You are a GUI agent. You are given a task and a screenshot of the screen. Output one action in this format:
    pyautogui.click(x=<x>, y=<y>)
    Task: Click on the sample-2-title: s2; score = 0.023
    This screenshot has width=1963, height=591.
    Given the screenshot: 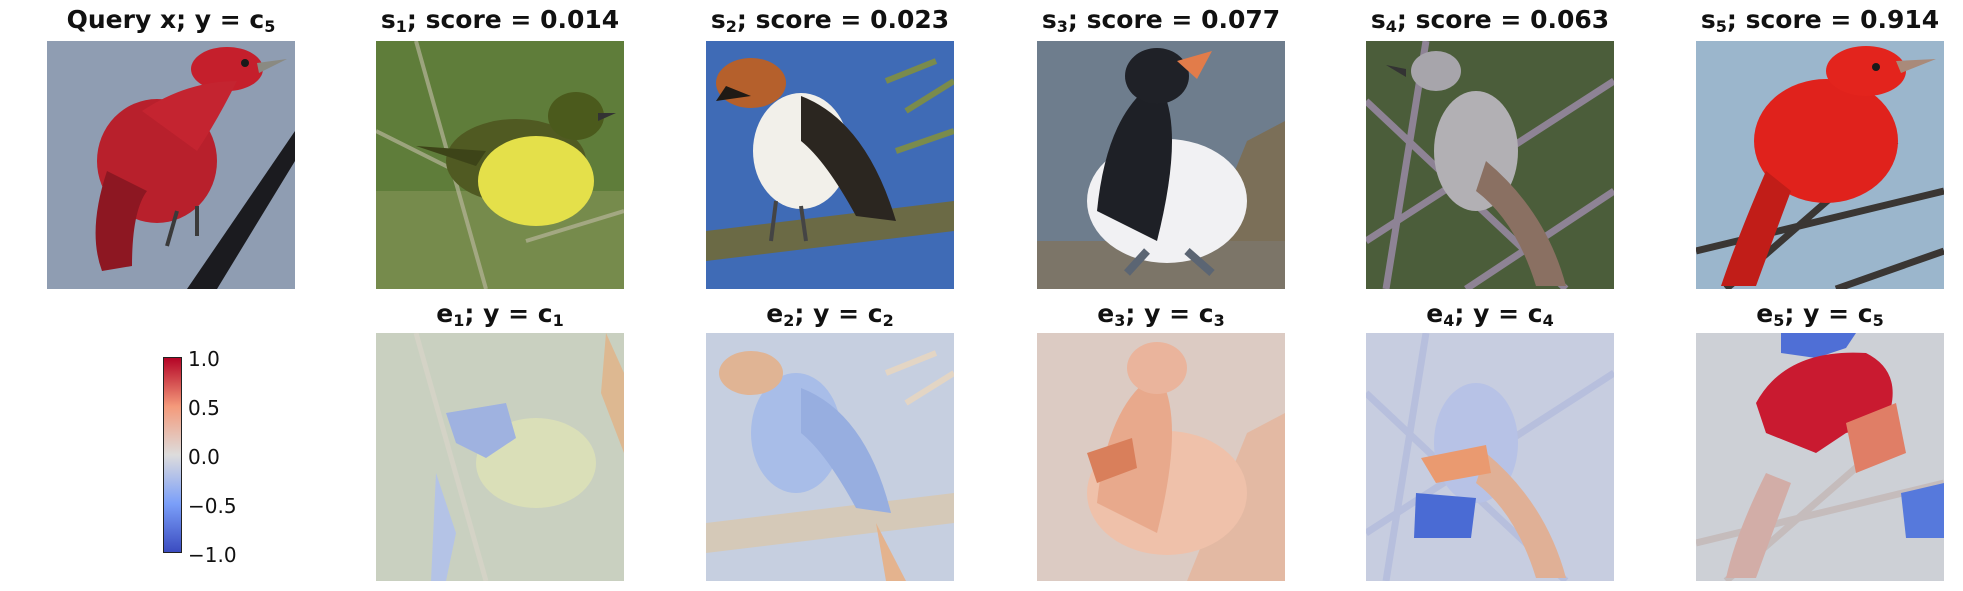 What is the action you would take?
    pyautogui.click(x=830, y=20)
    